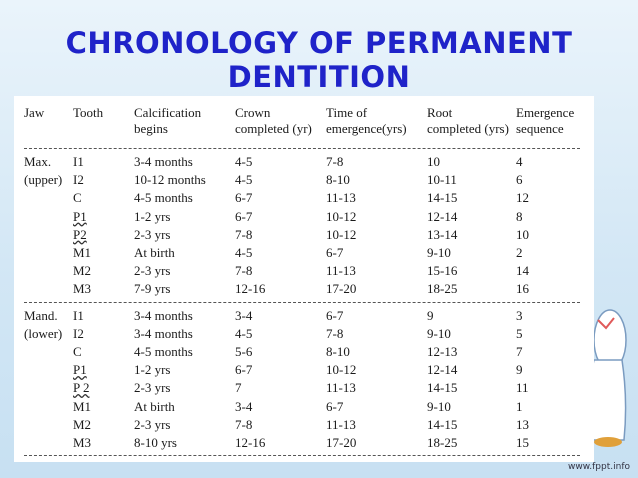  What do you see at coordinates (48, 125) in the screenshot?
I see `column-header: Jaw` at bounding box center [48, 125].